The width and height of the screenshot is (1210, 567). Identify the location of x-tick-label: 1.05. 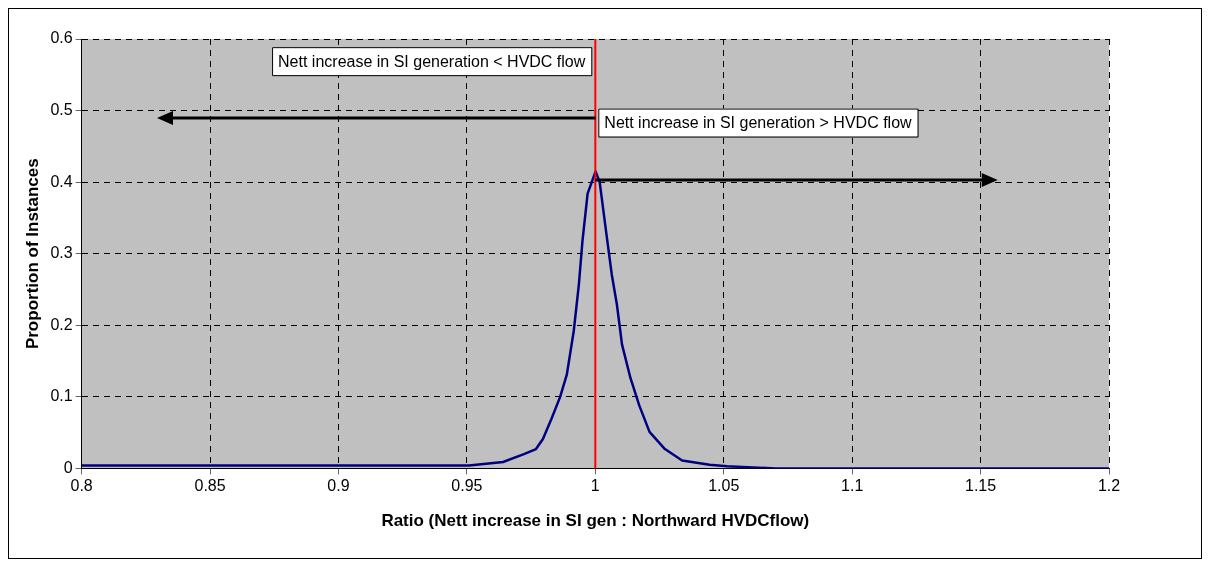
(724, 486).